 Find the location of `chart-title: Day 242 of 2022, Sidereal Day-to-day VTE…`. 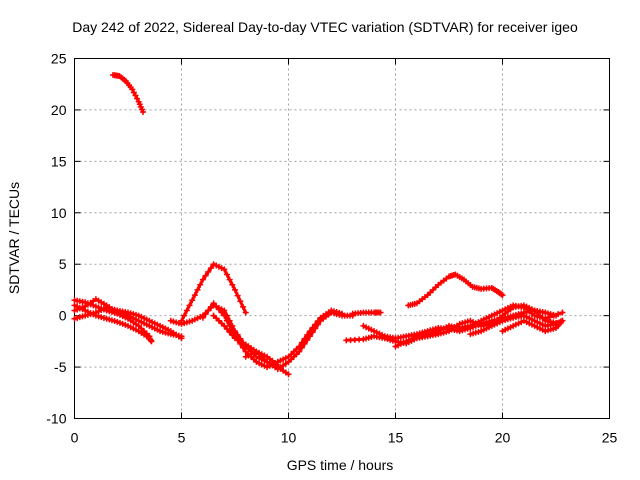

chart-title: Day 242 of 2022, Sidereal Day-to-day VTE… is located at coordinates (325, 27).